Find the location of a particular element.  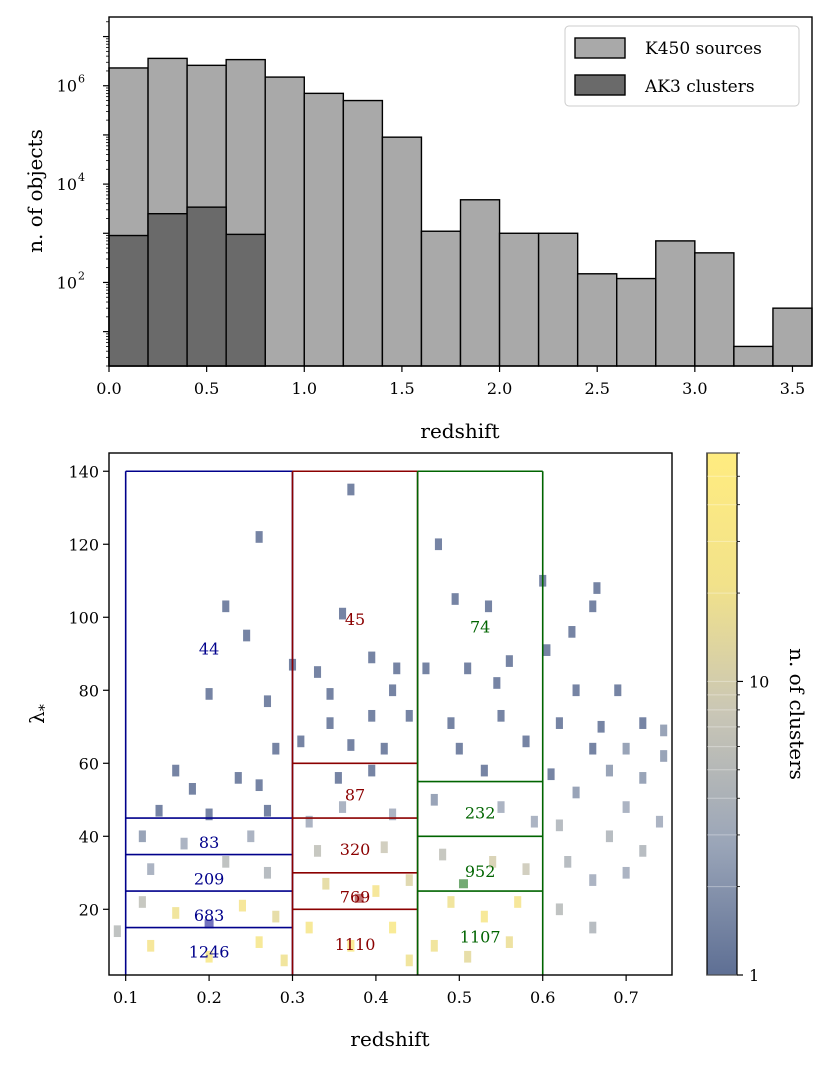

y-tick-label: 10 is located at coordinates (67, 86).